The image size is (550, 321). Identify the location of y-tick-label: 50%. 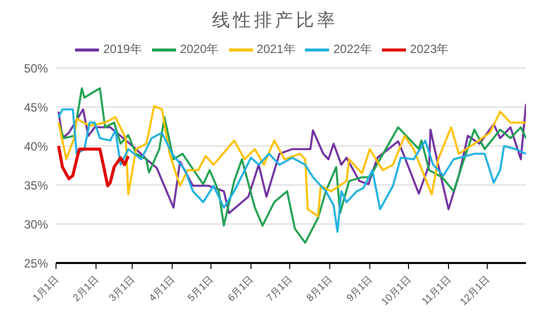
(36, 68).